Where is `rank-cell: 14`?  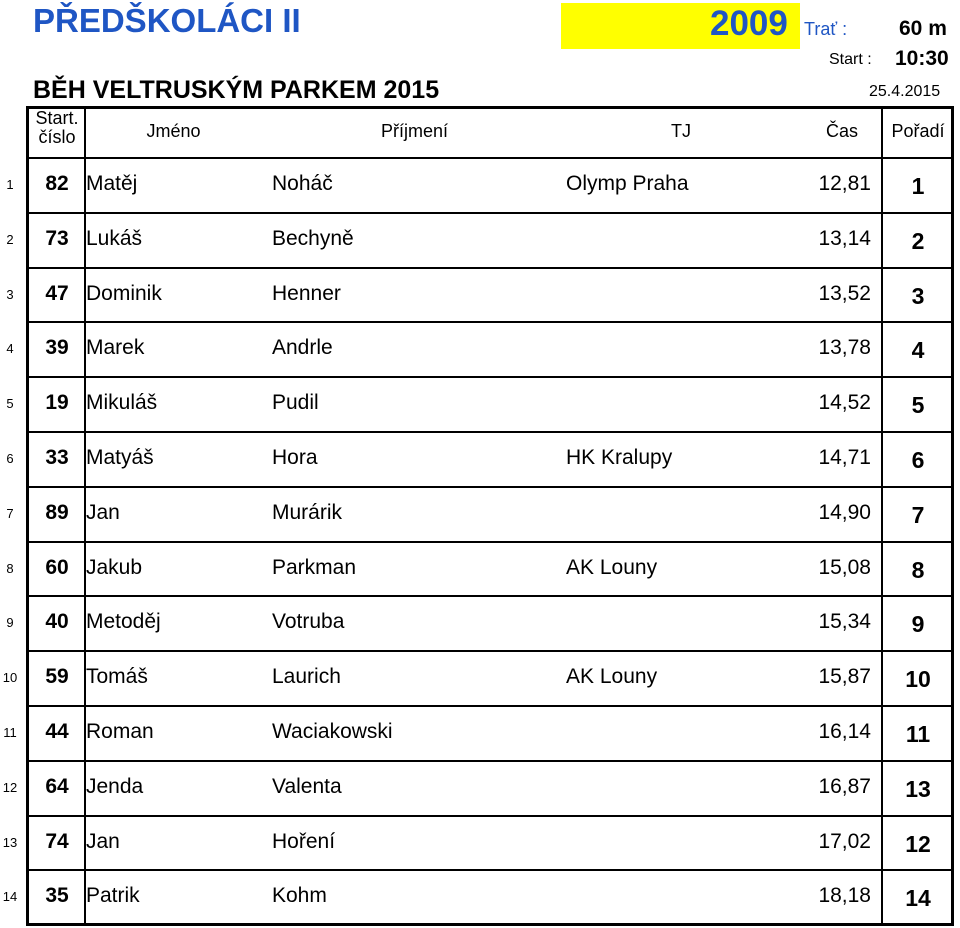
rank-cell: 14 is located at coordinates (918, 898).